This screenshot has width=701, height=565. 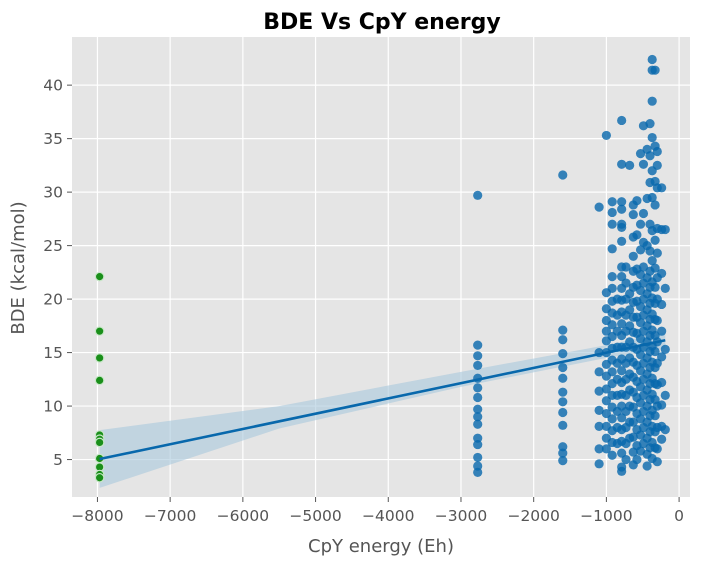 What do you see at coordinates (53, 246) in the screenshot?
I see `y-tick-label: 25` at bounding box center [53, 246].